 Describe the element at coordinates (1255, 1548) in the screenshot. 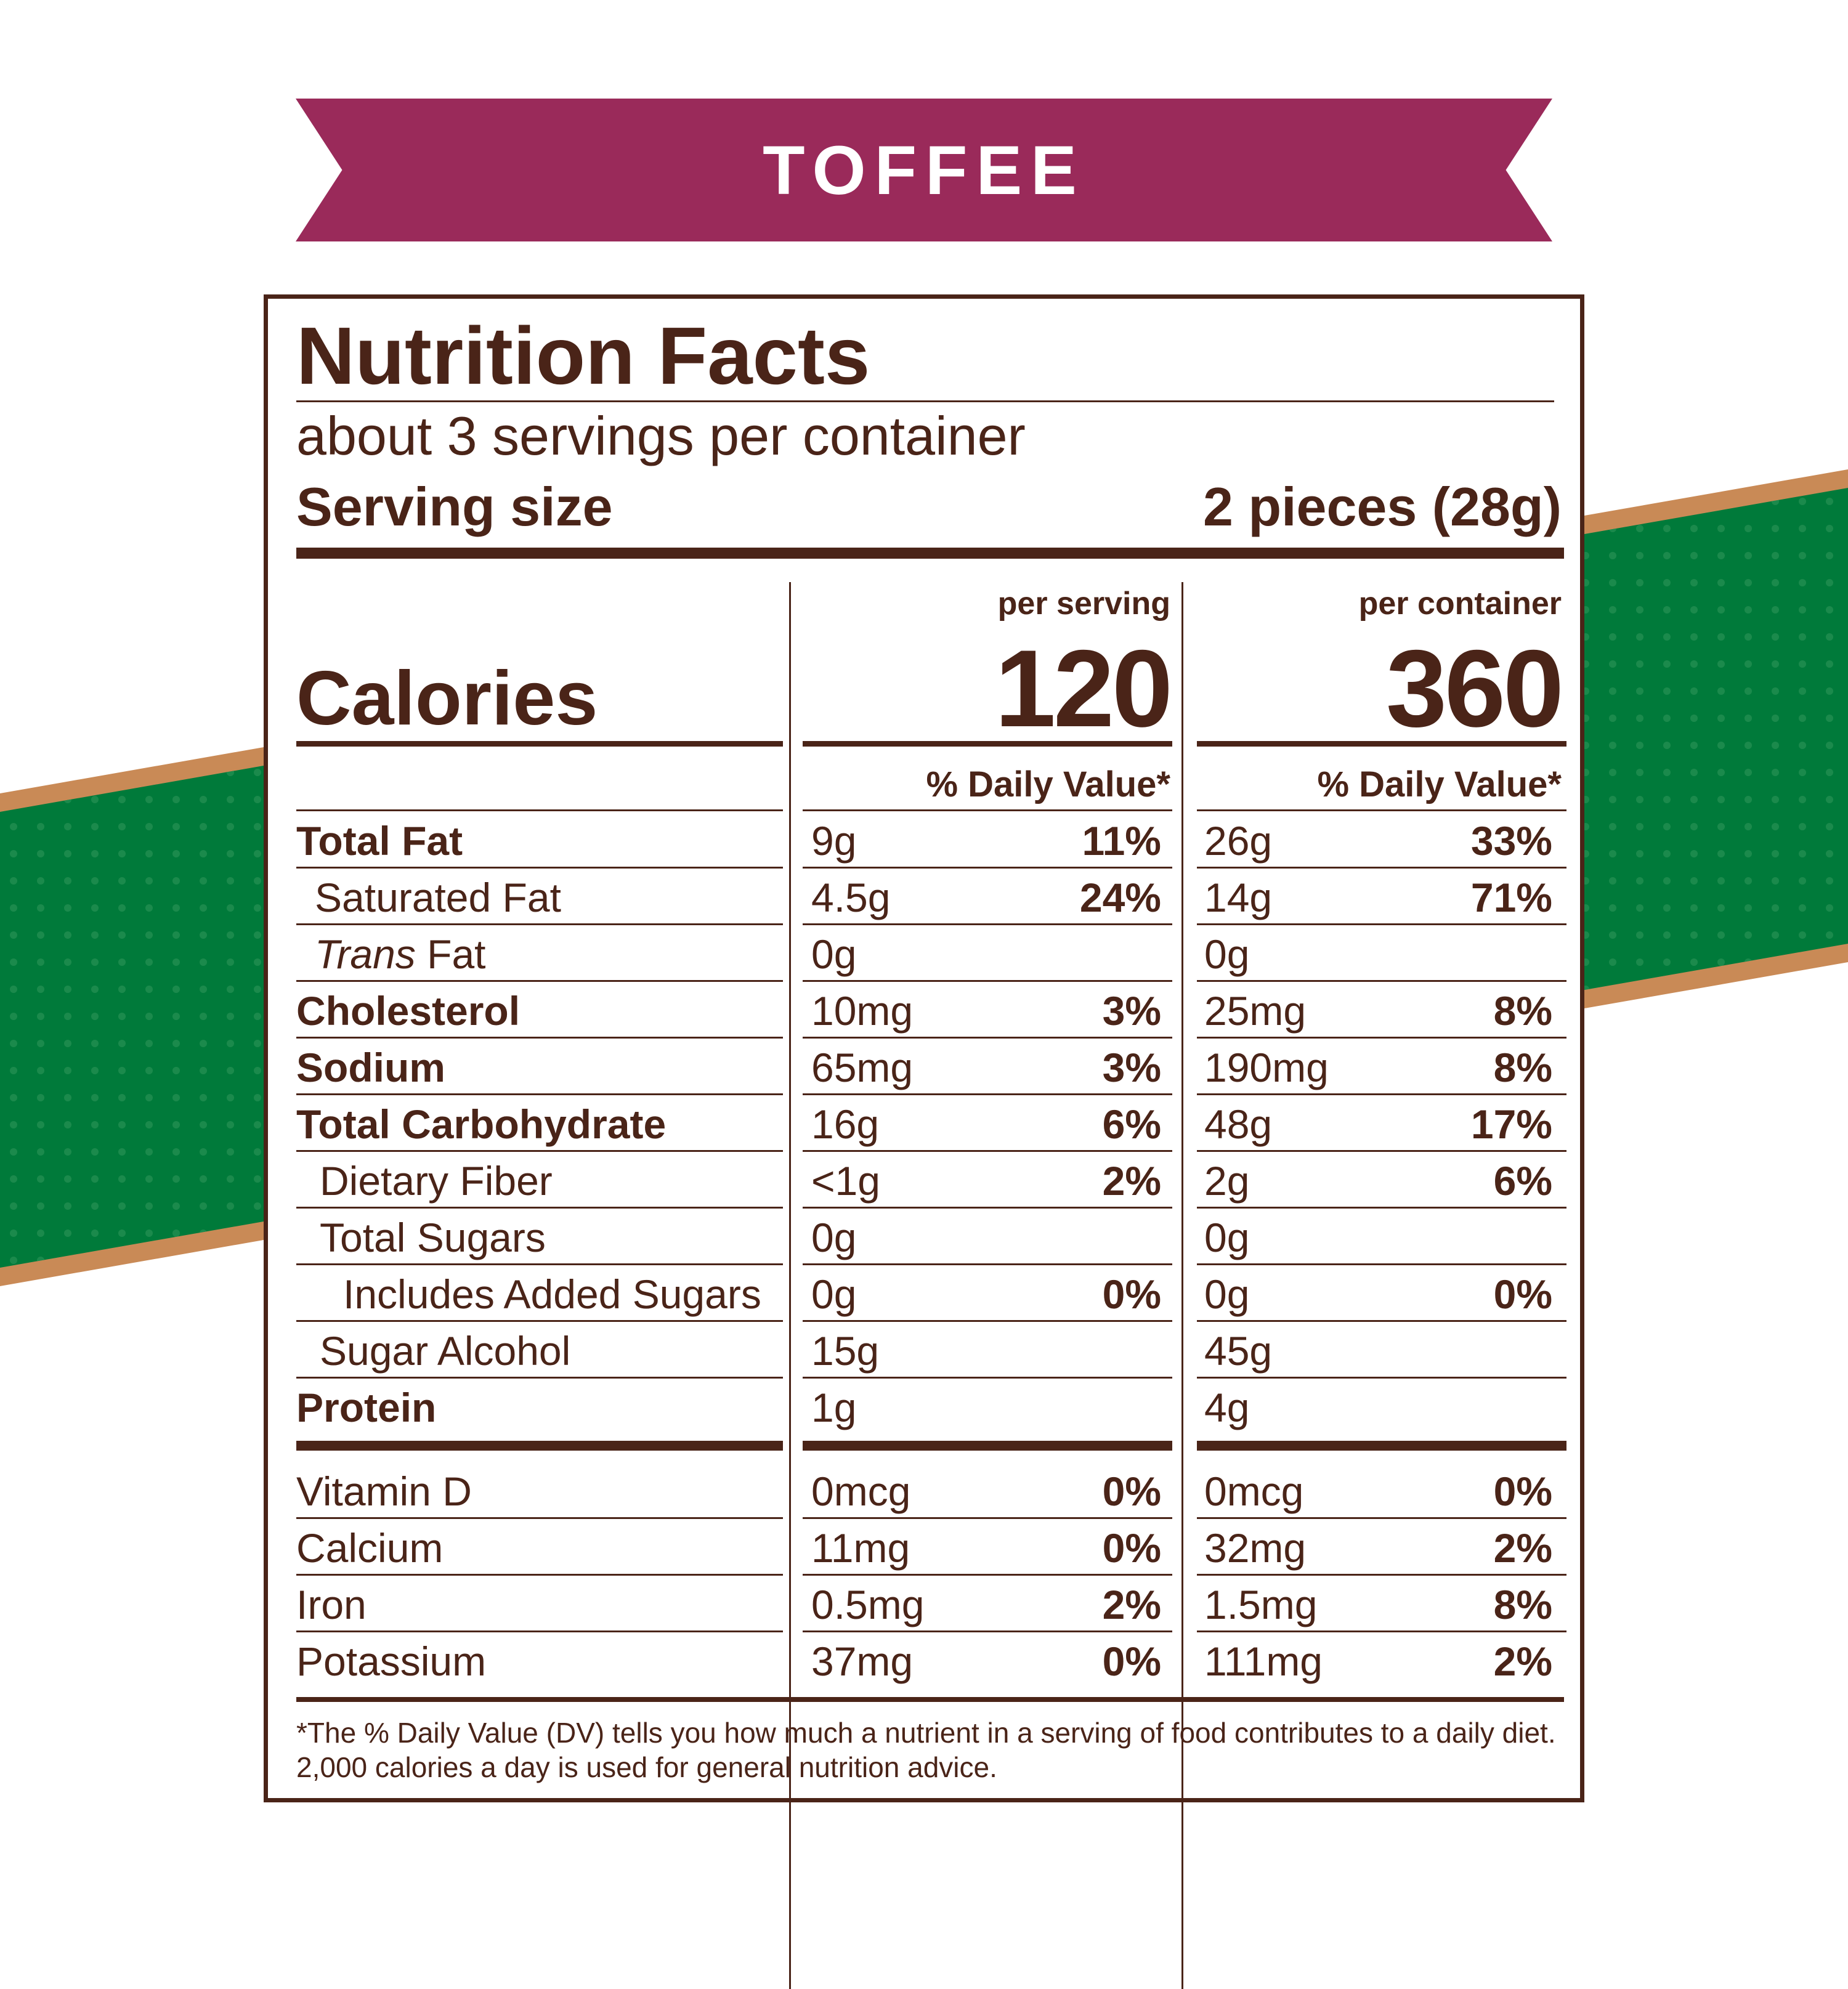

I see `container-amount: 32mg` at that location.